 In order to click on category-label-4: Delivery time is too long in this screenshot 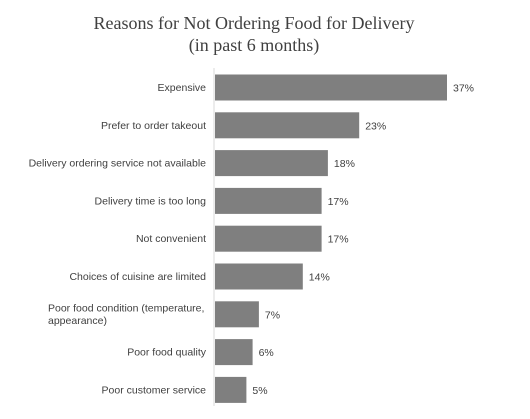, I will do `click(151, 201)`.